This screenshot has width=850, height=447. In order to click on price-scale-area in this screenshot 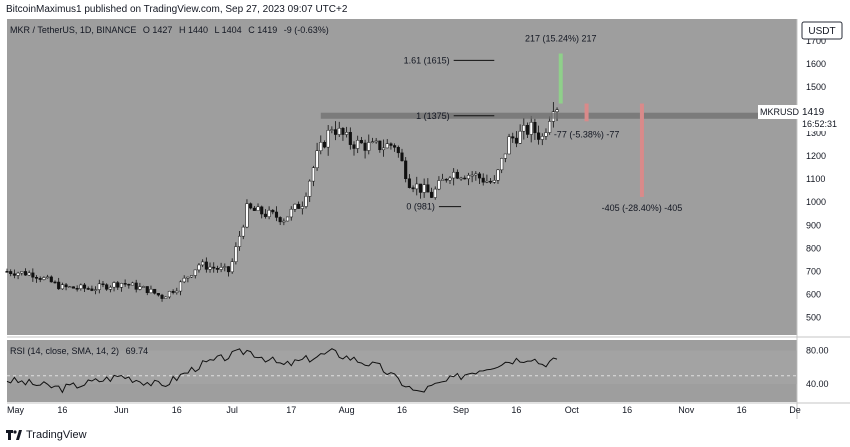, I will do `click(823, 219)`.